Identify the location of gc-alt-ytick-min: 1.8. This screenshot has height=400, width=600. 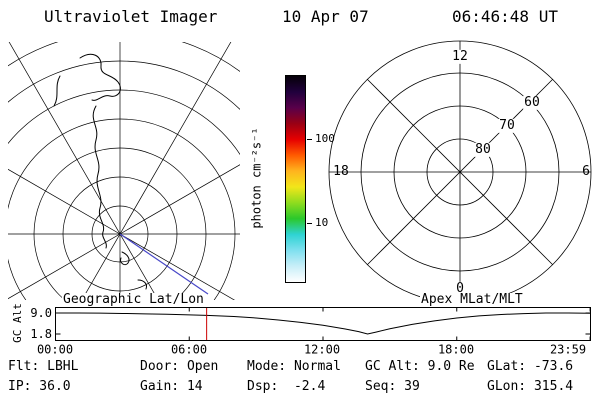
(41, 334).